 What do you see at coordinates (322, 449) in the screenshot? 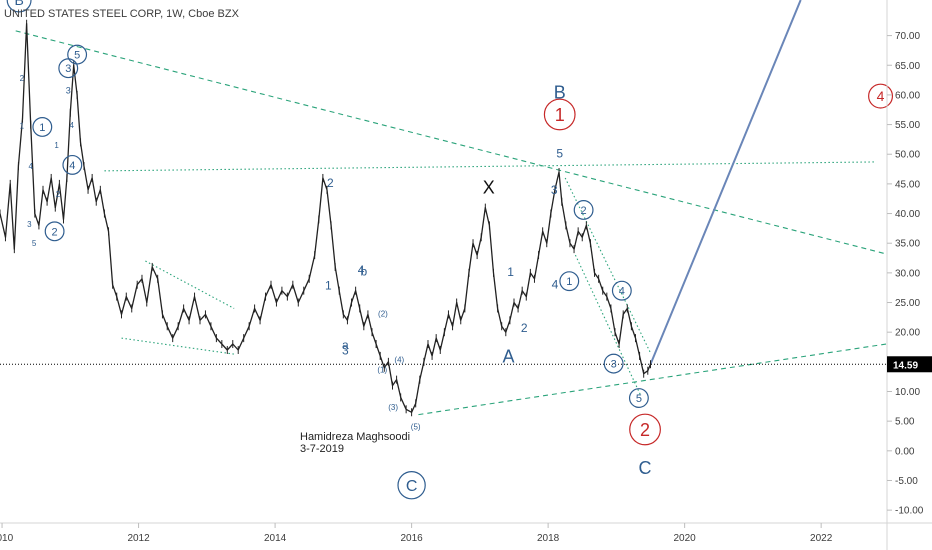
I see `author-date: 3-7-2019` at bounding box center [322, 449].